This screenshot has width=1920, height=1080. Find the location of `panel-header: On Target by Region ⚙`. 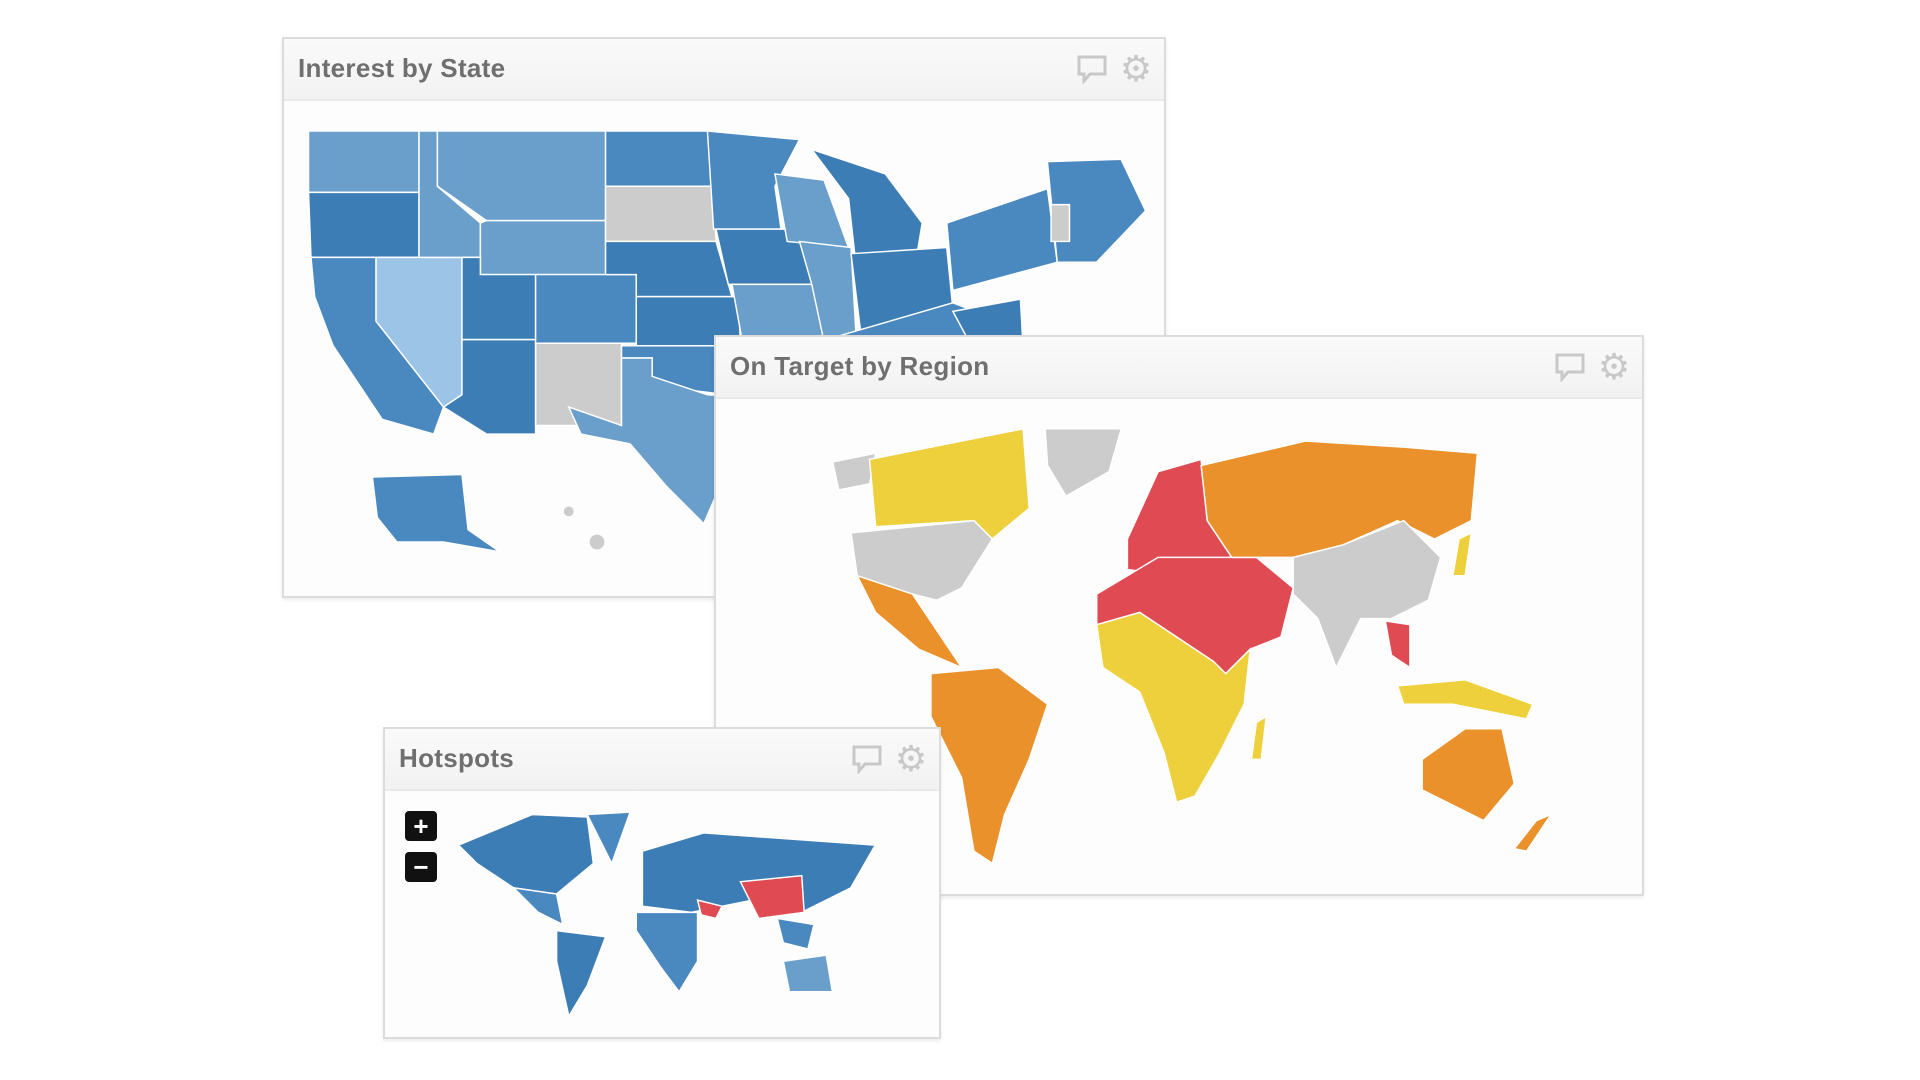

panel-header: On Target by Region ⚙ is located at coordinates (1179, 368).